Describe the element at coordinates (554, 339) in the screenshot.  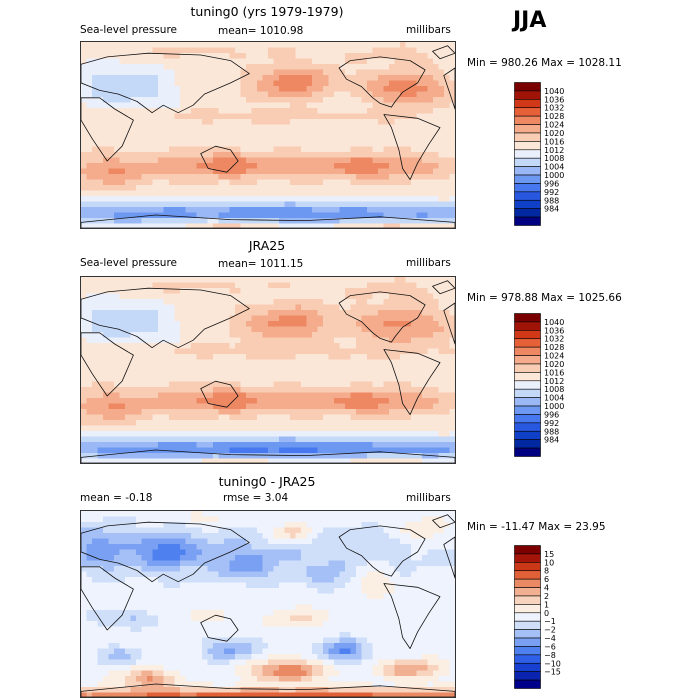
I see `colorbar-tick-label: 1032` at that location.